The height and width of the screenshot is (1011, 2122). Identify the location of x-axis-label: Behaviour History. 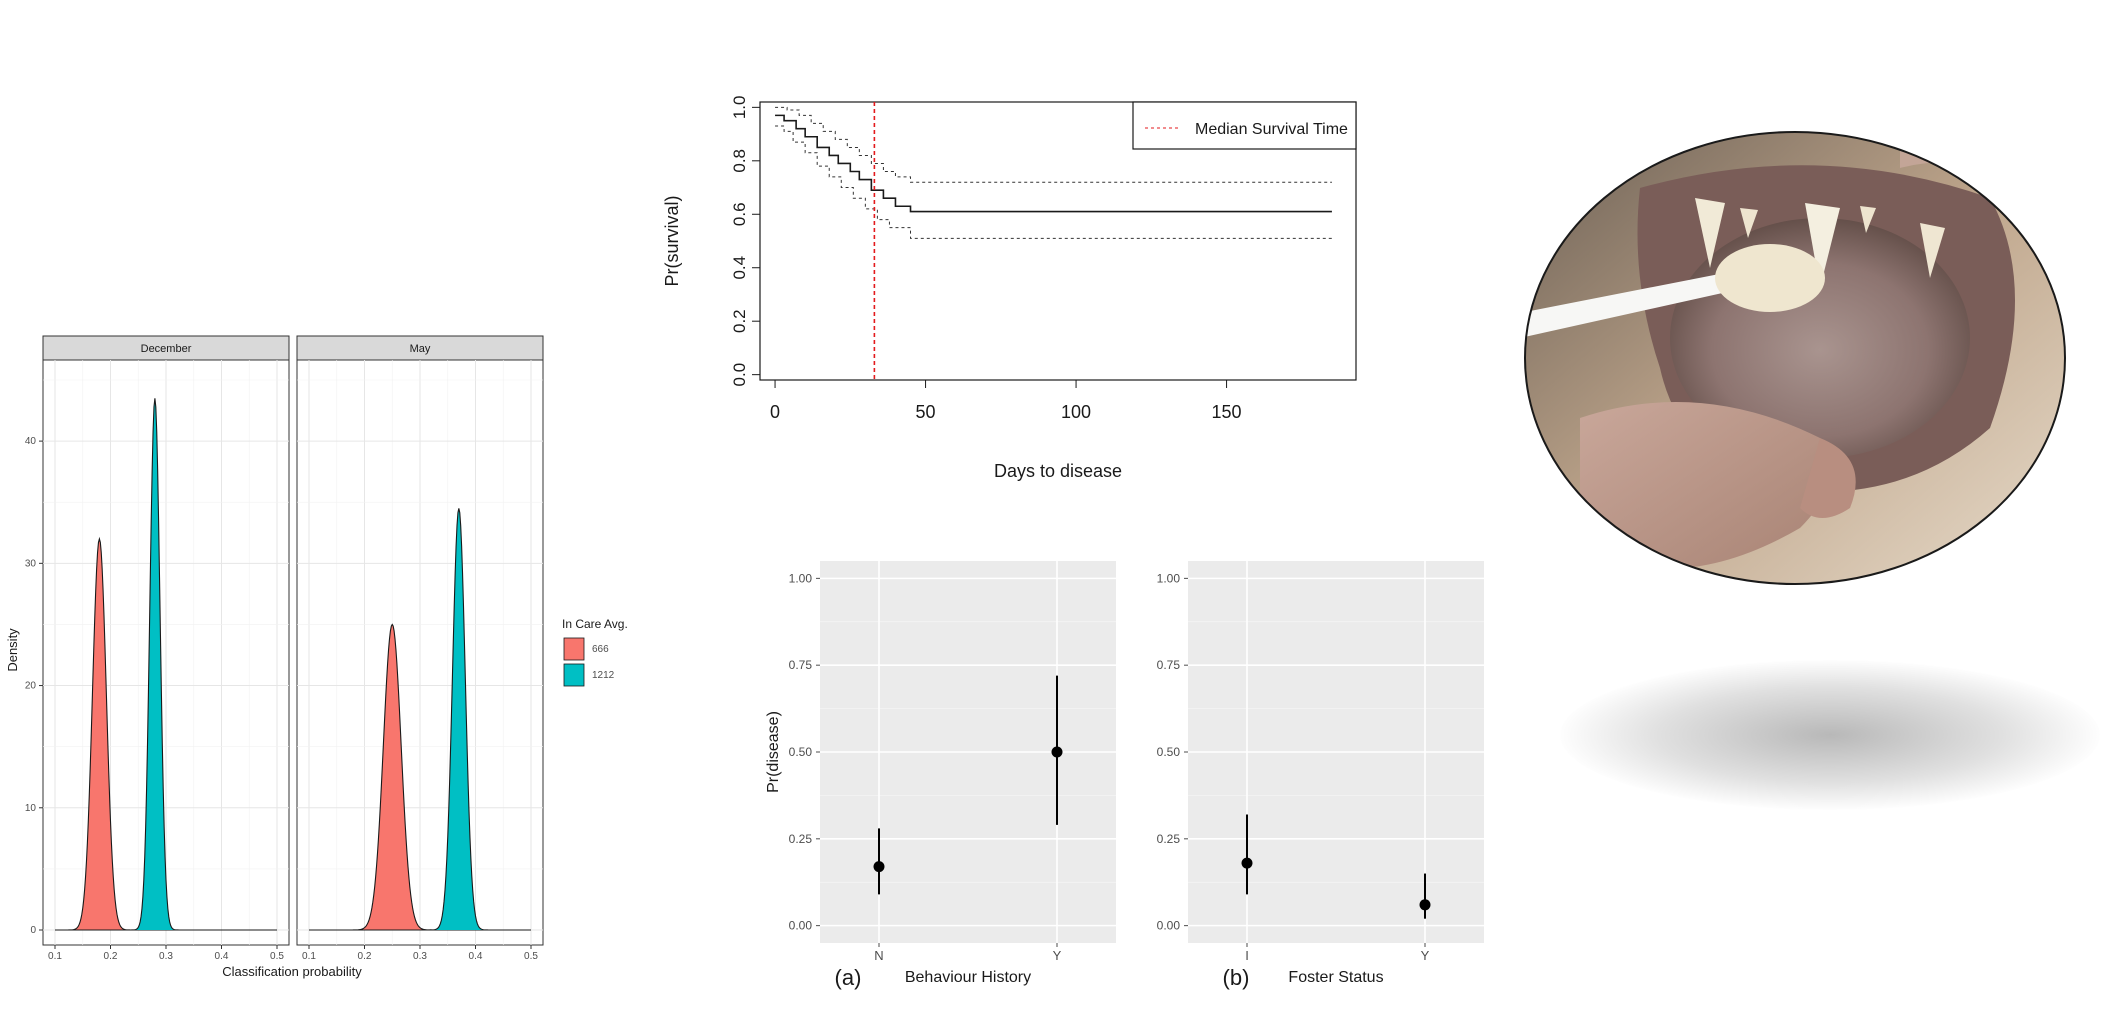
(968, 977).